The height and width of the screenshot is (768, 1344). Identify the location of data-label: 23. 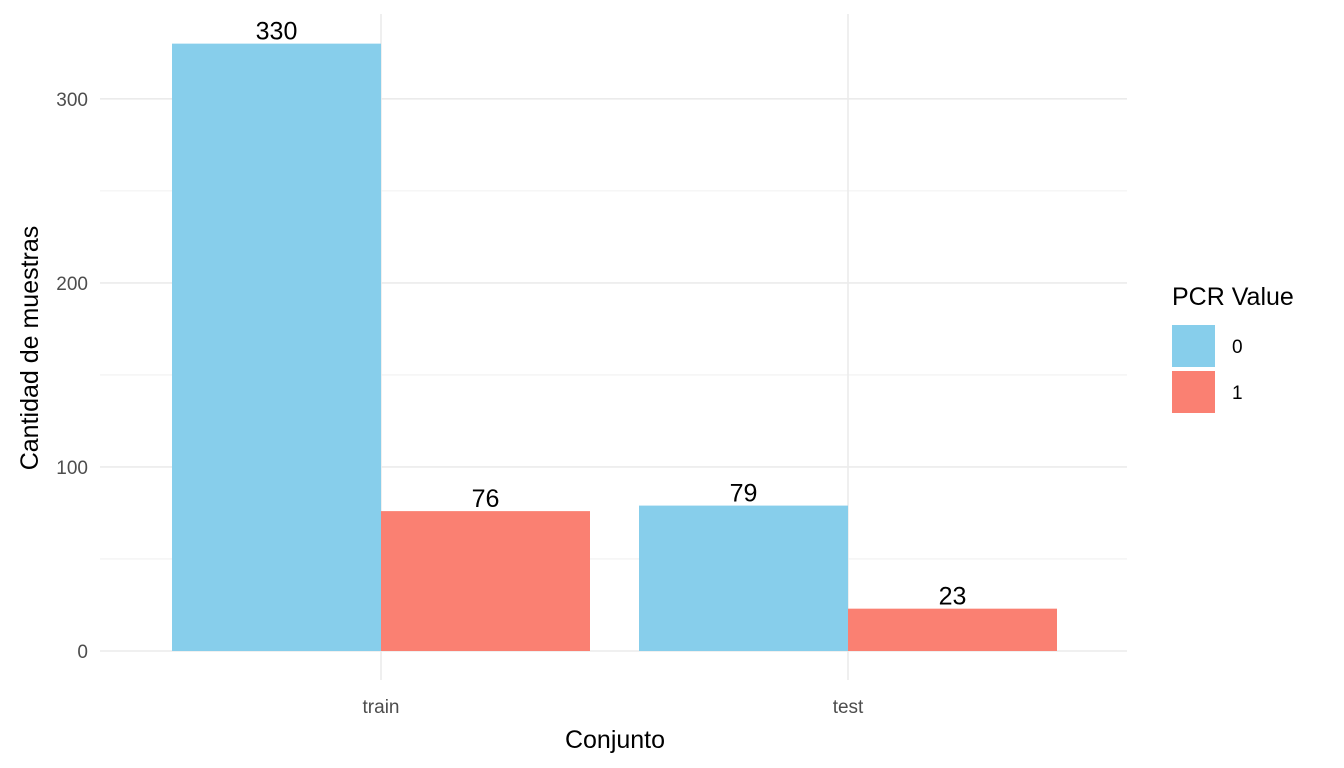
(953, 597).